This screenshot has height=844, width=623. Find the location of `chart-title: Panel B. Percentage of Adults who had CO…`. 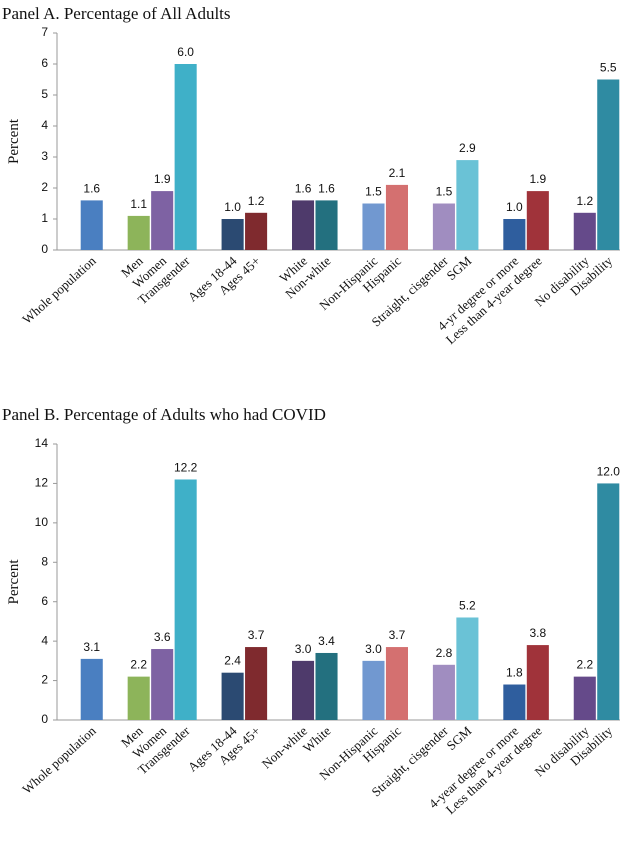

chart-title: Panel B. Percentage of Adults who had CO… is located at coordinates (164, 414).